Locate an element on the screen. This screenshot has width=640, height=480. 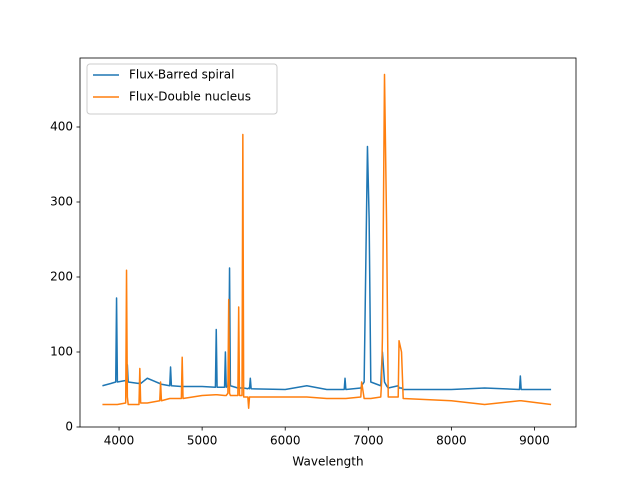
x-axis-label: Wavelength is located at coordinates (327, 462).